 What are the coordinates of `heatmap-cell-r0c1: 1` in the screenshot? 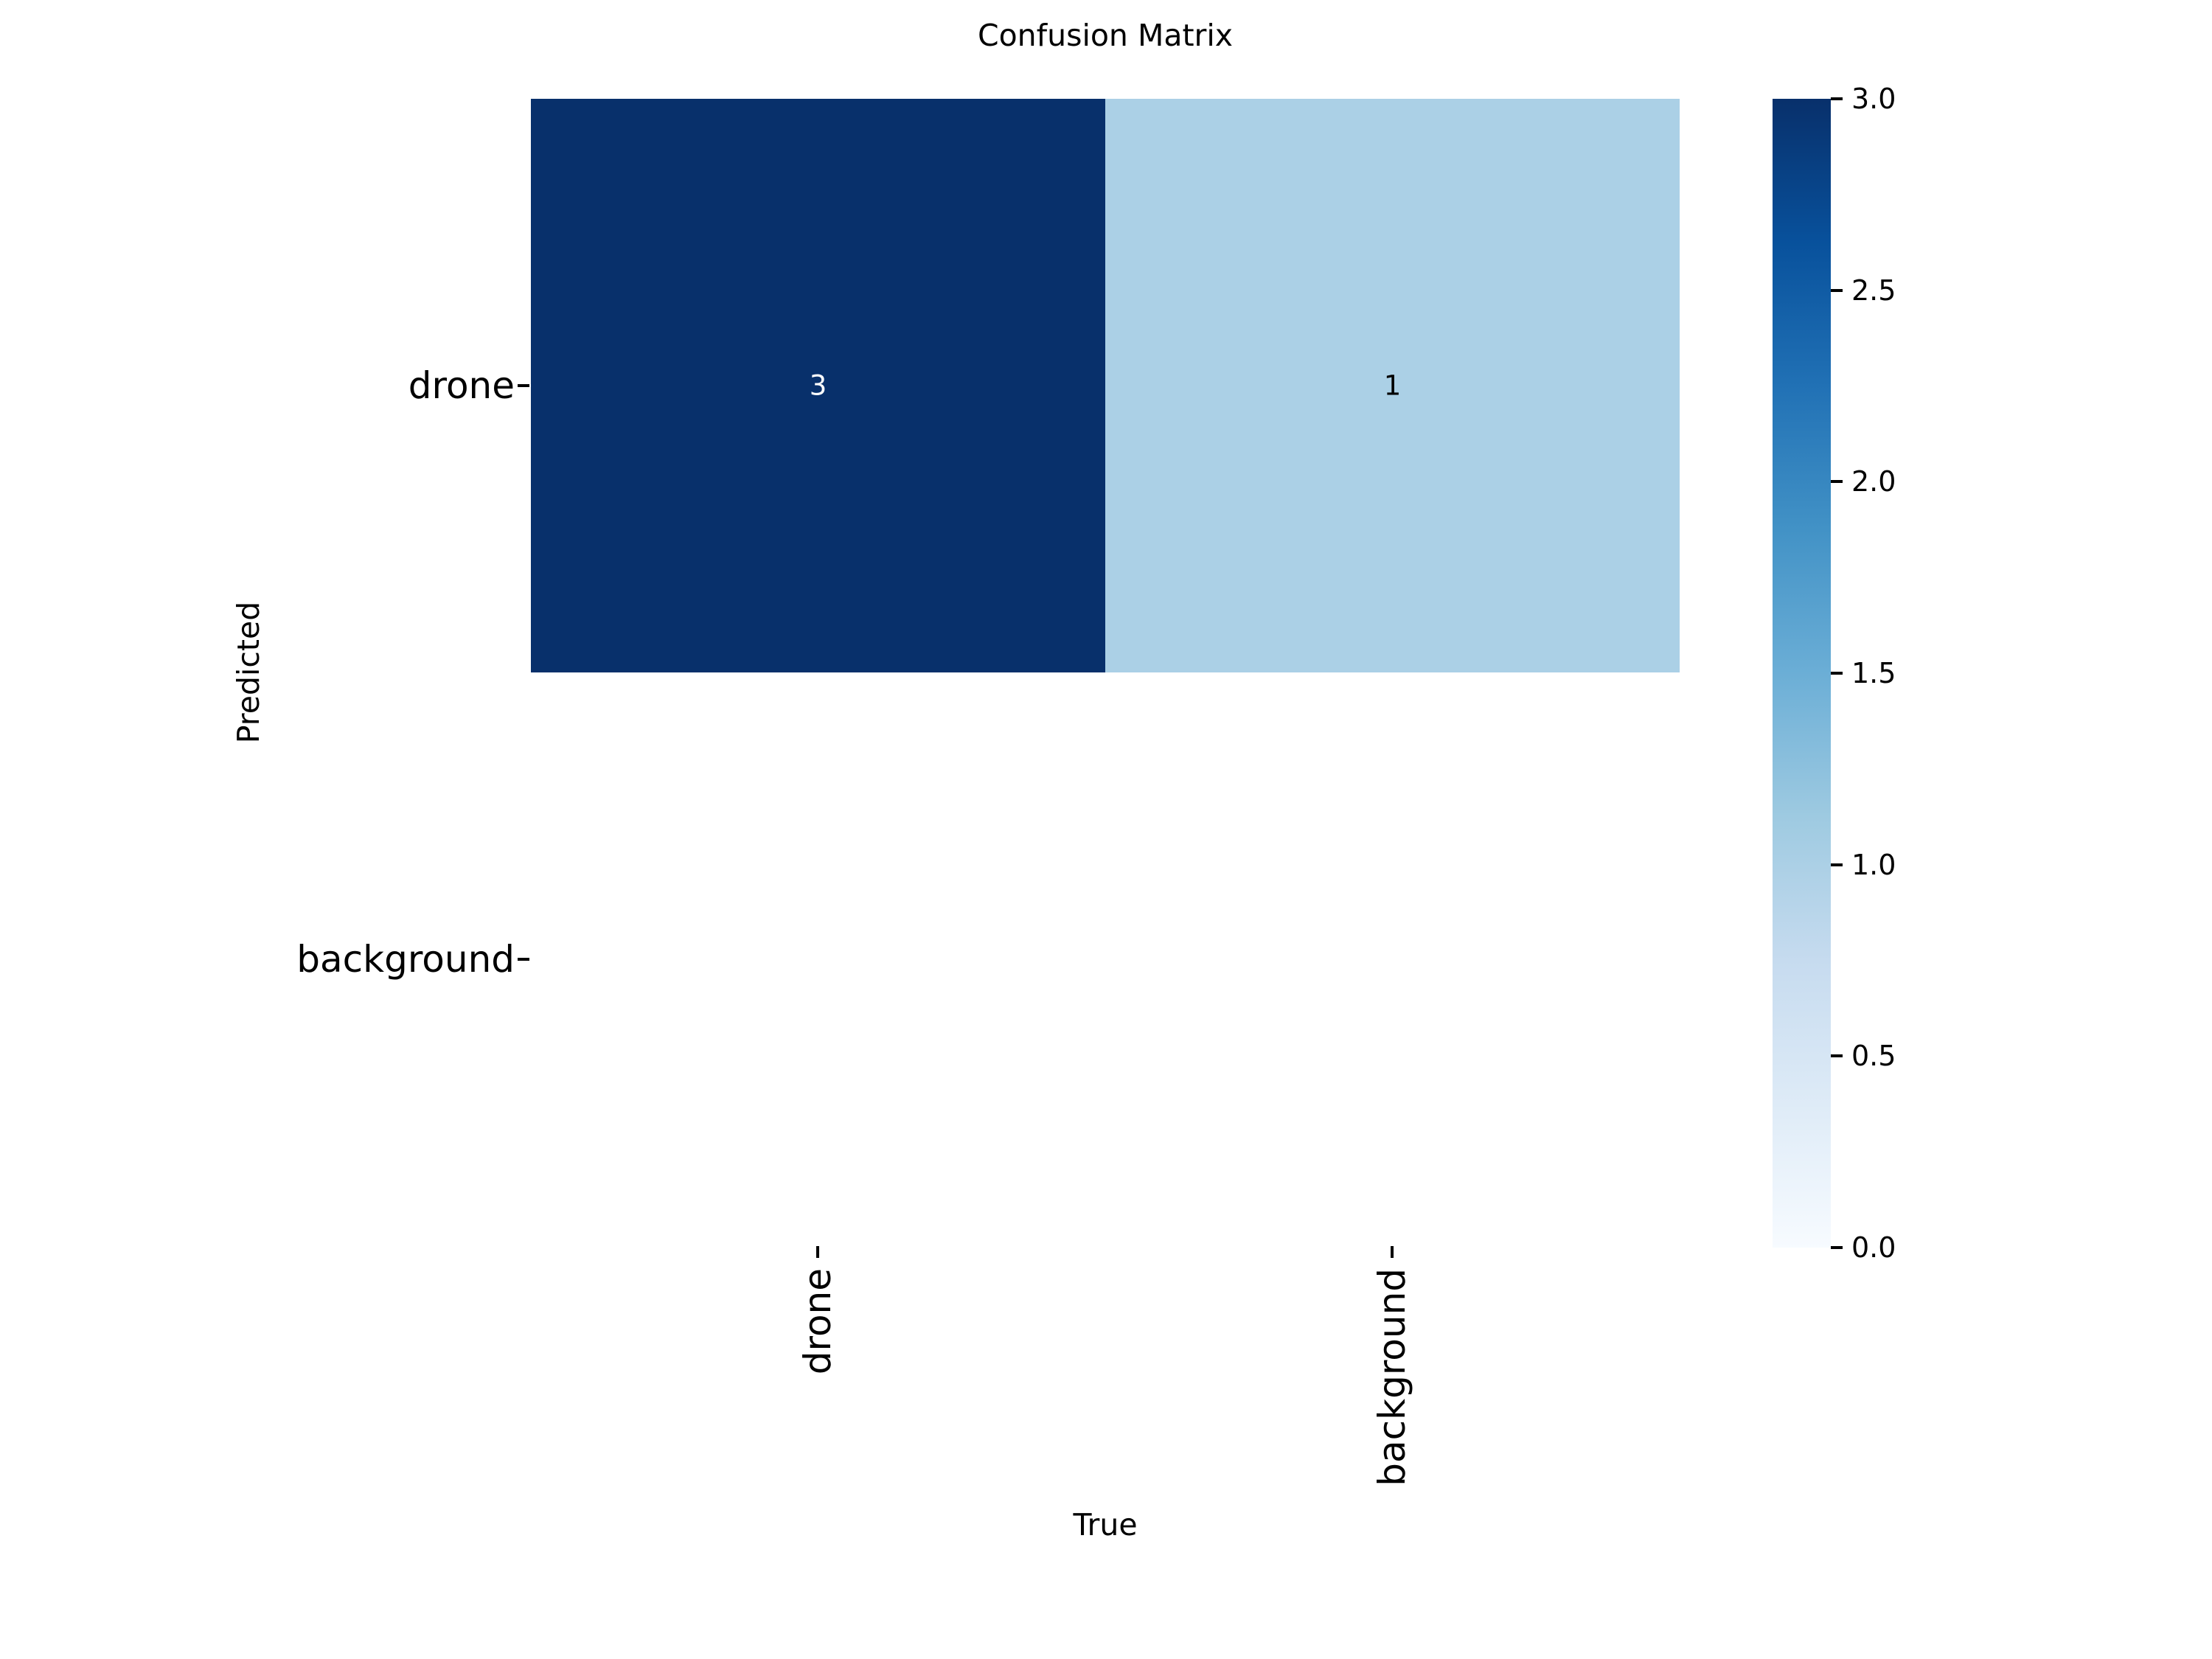 It's located at (1392, 385).